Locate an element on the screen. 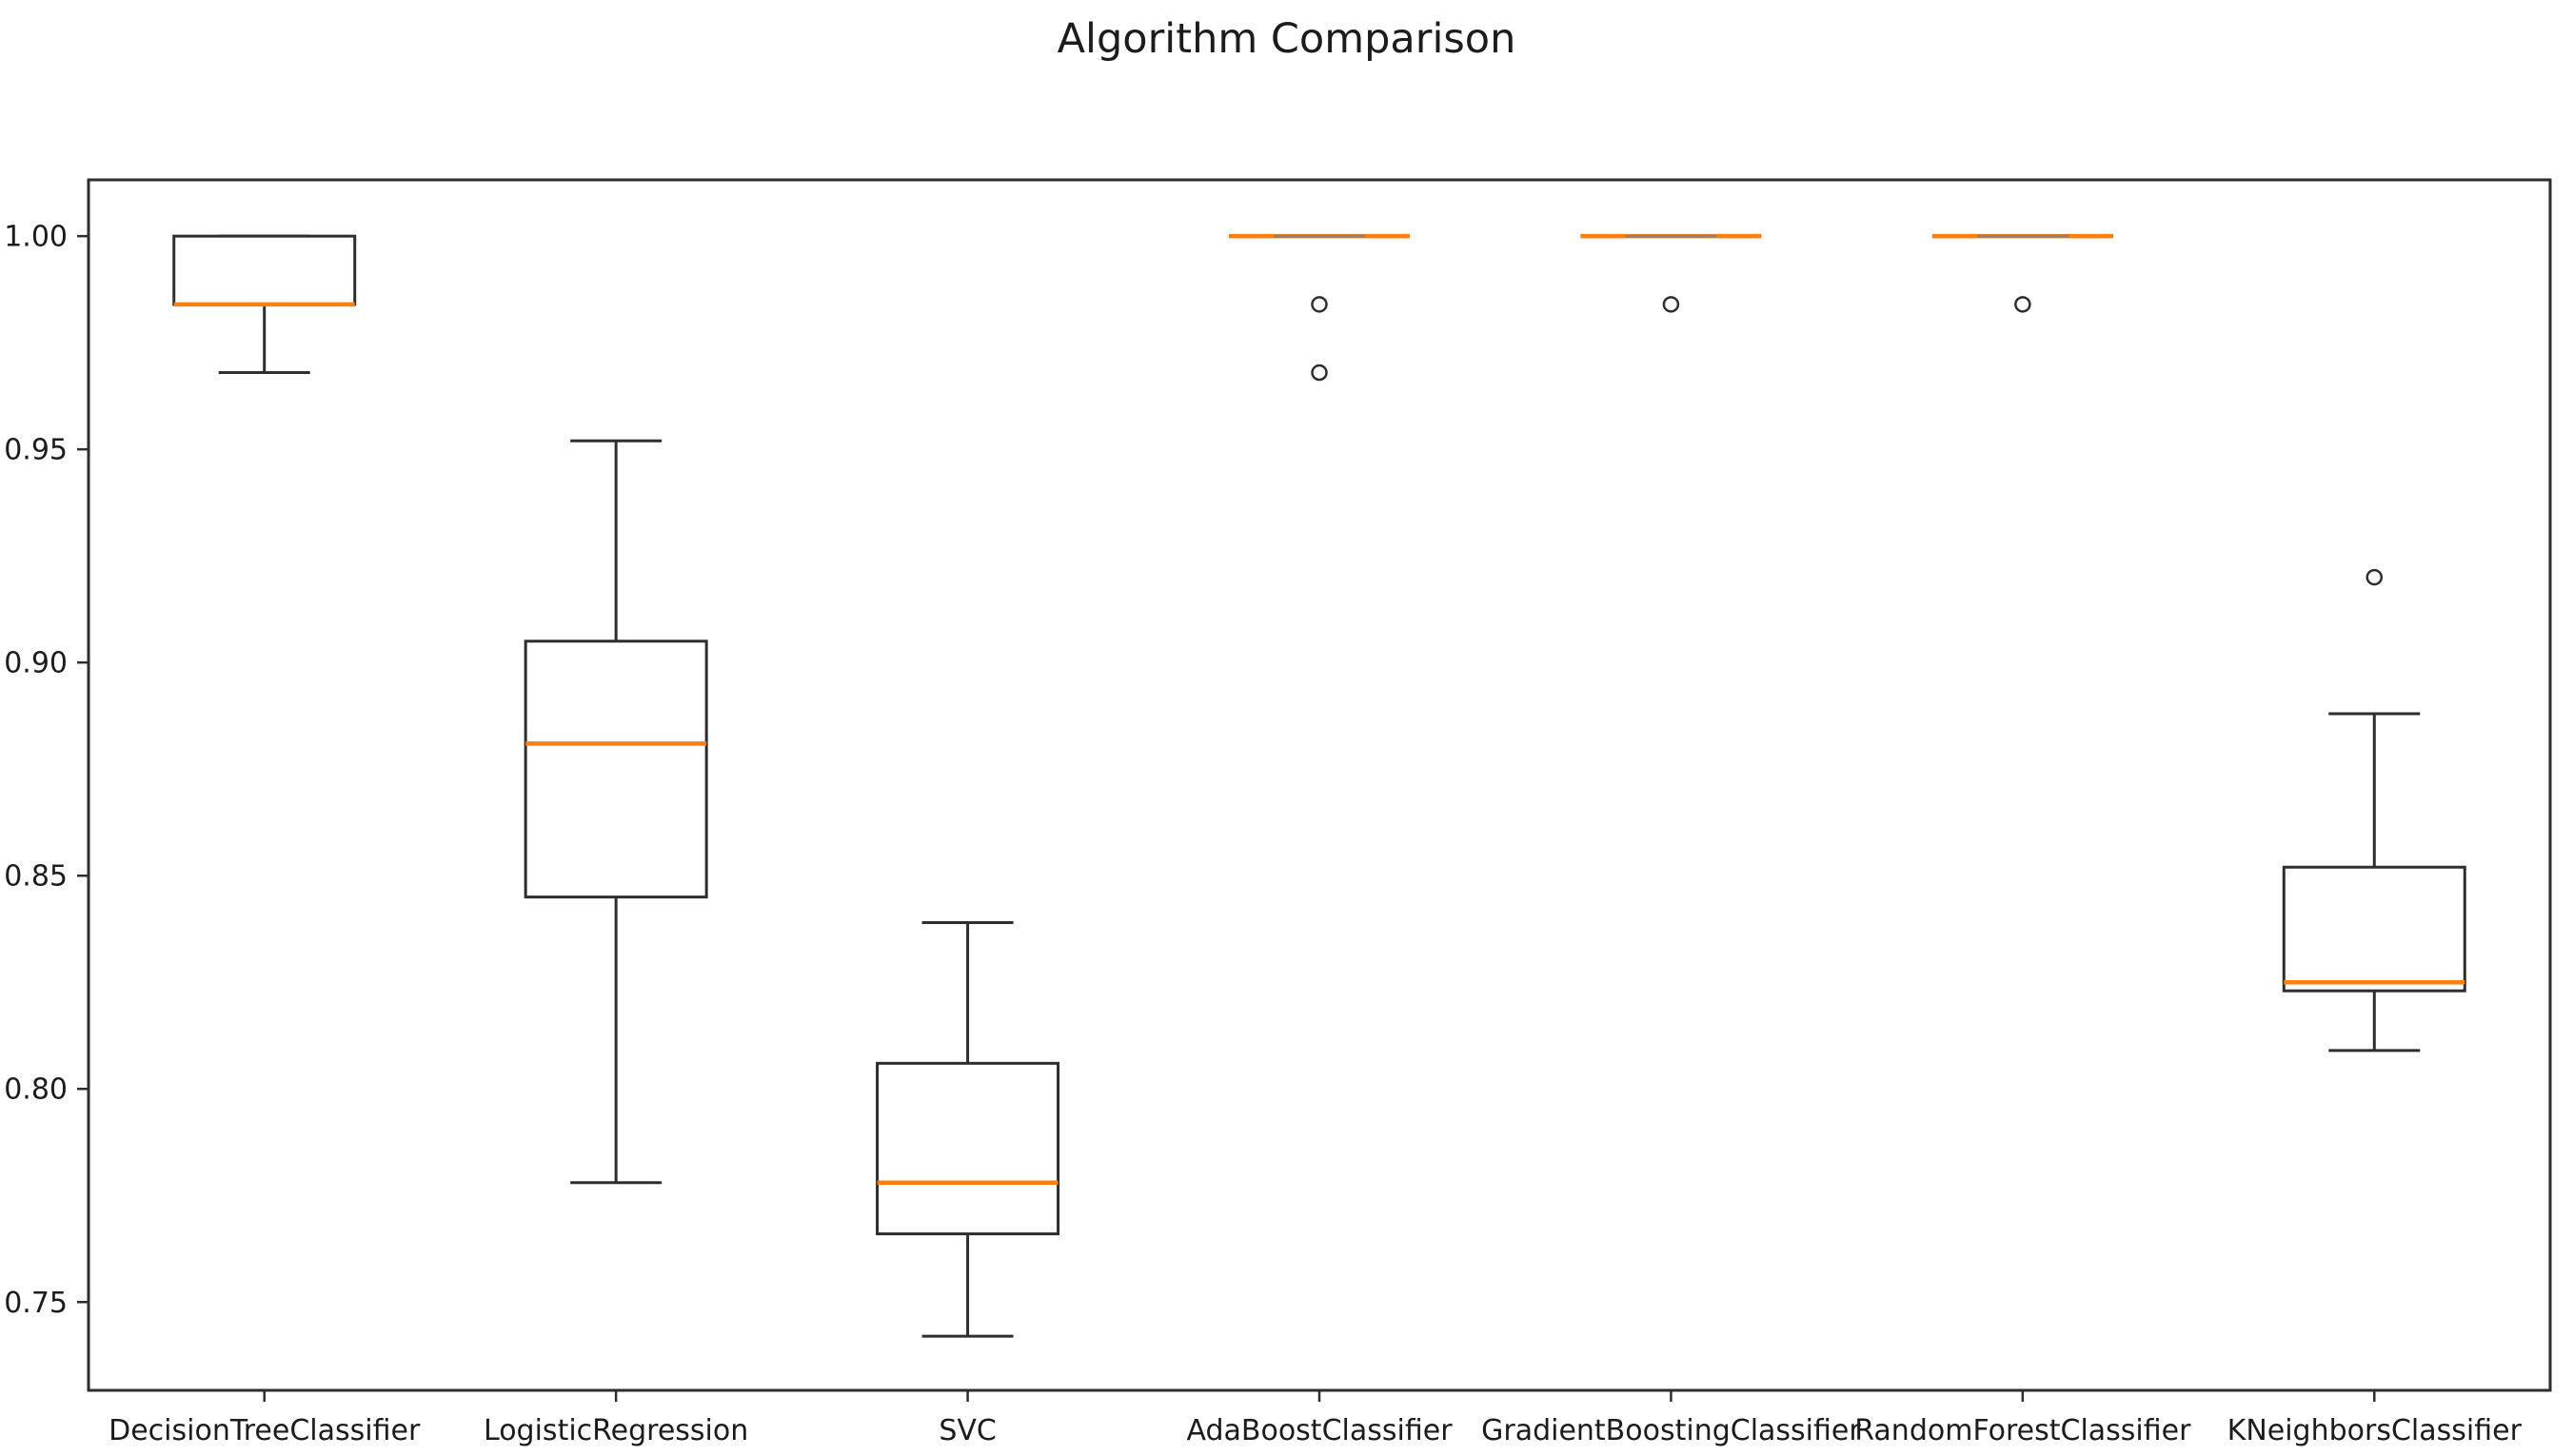 This screenshot has width=2573, height=1456. x-tick-label-GradientBoostingClassifier: GradientBoostingClassifier is located at coordinates (1671, 1430).